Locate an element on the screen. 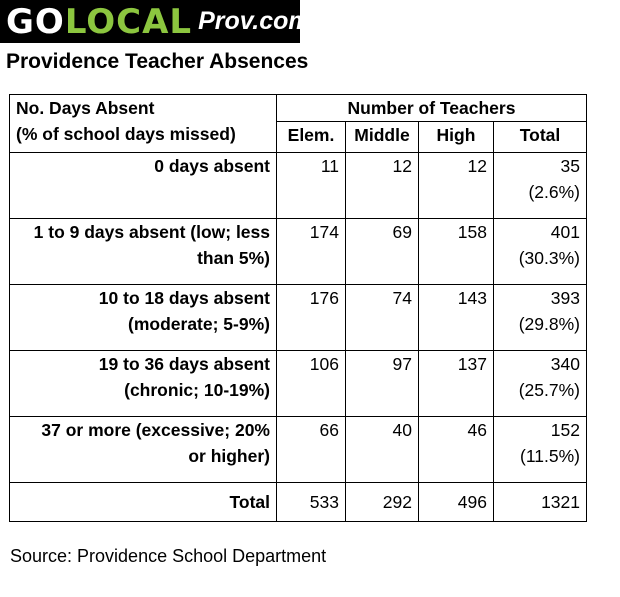  table-row: 0 days absent 11 12 12 35 (2.6%) is located at coordinates (298, 185).